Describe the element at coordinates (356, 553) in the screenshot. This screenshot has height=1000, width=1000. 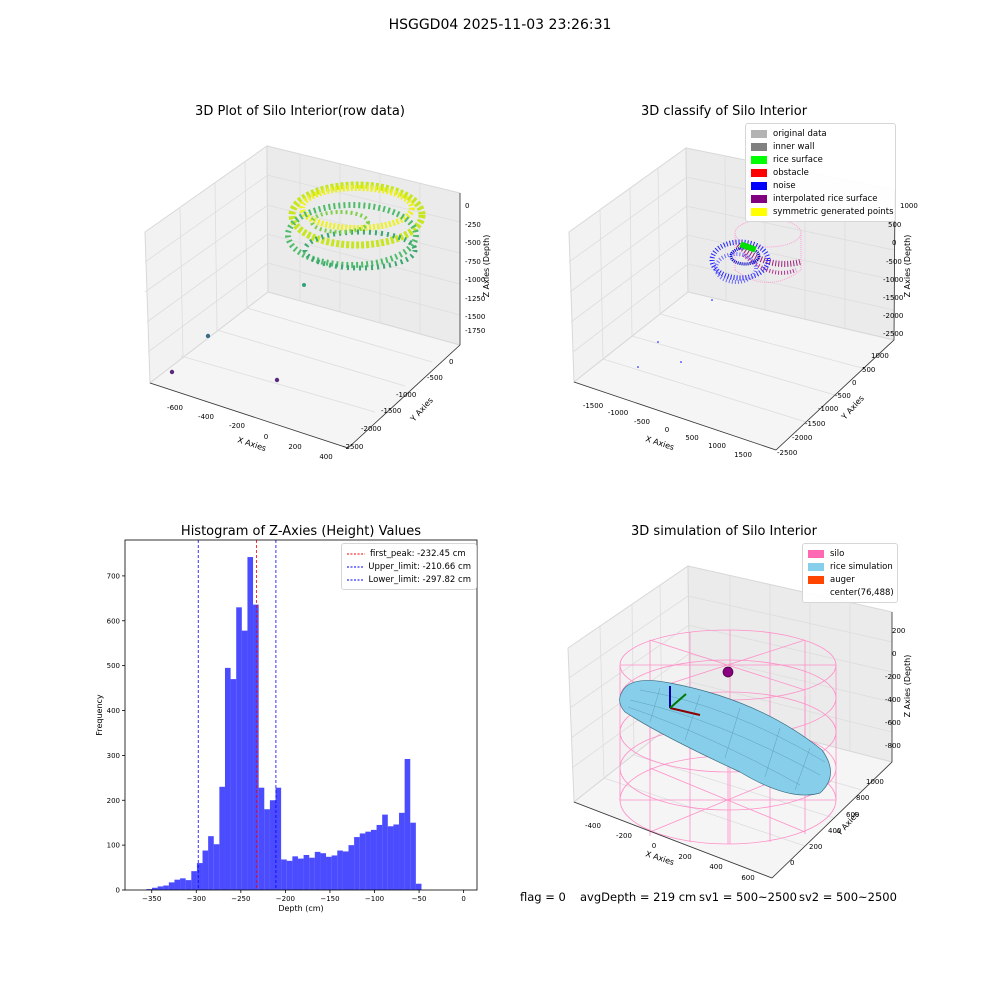
I see `legend-line-sample` at that location.